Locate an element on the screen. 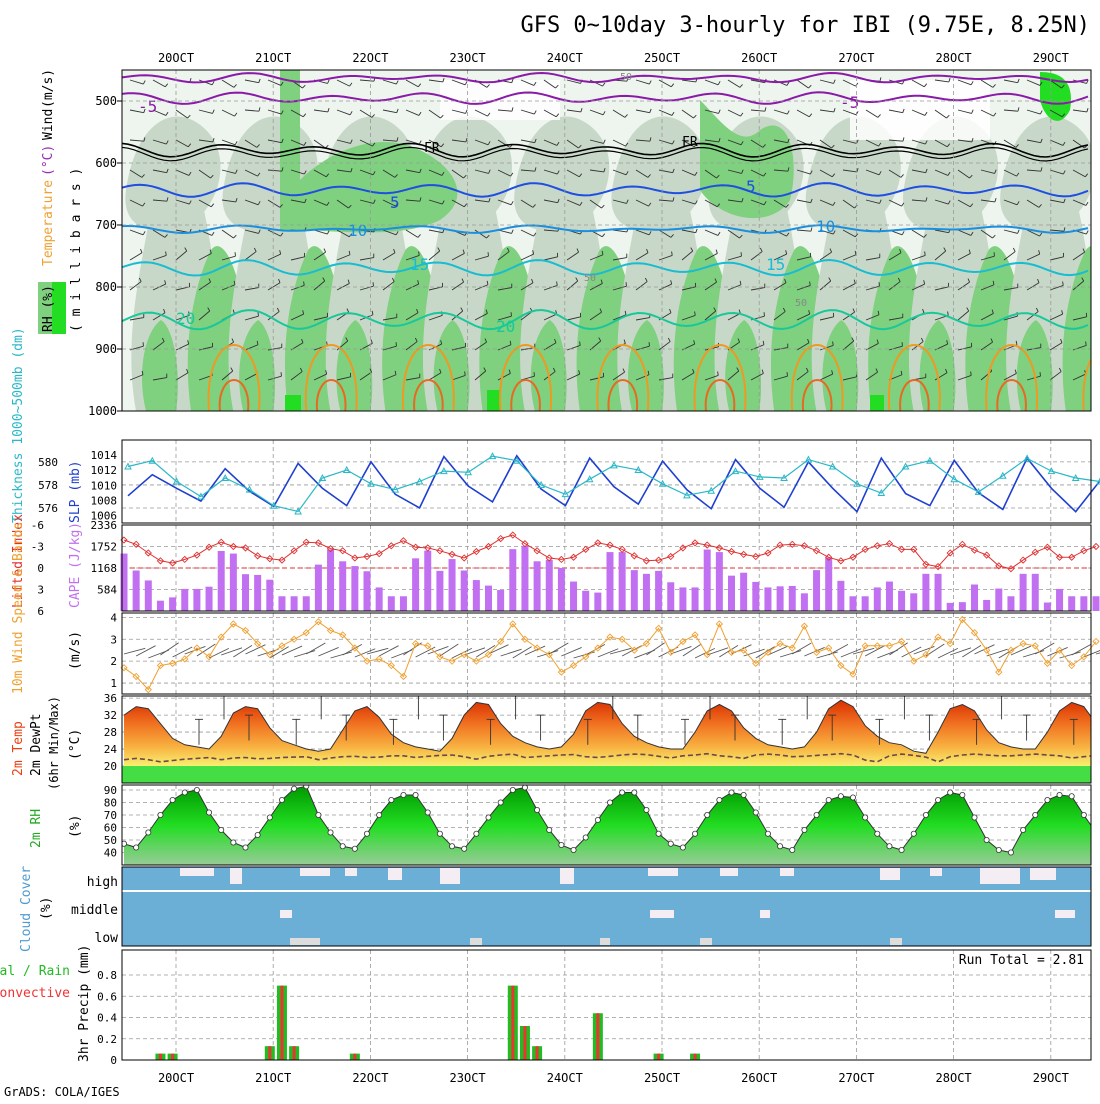  upper-ylabel-rh: RH (%) is located at coordinates (48, 308).